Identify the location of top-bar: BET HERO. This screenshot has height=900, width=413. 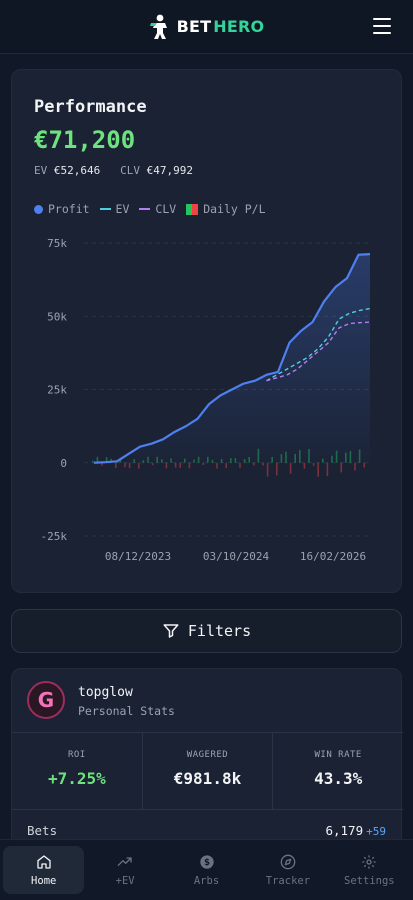
(206, 27).